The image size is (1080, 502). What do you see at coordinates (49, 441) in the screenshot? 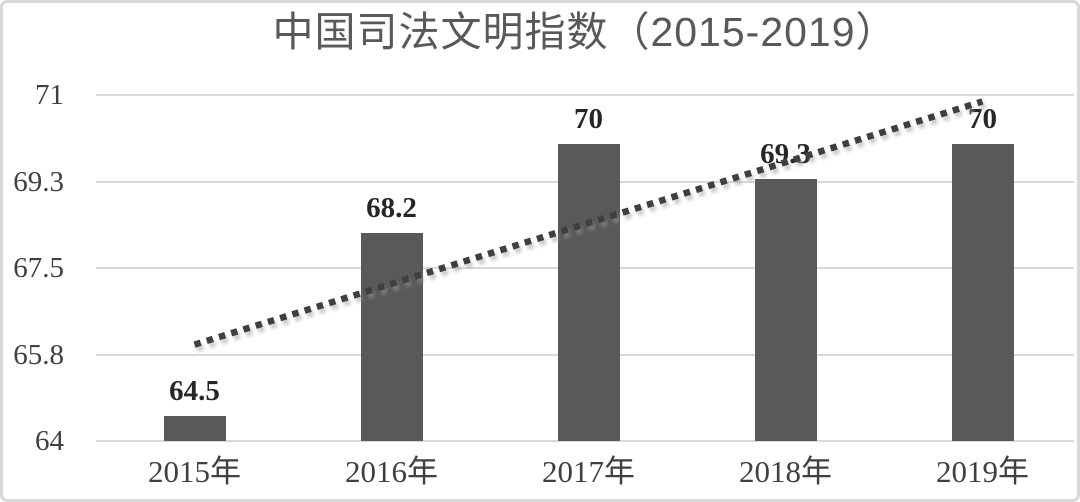
I see `y-axis-label: 64` at bounding box center [49, 441].